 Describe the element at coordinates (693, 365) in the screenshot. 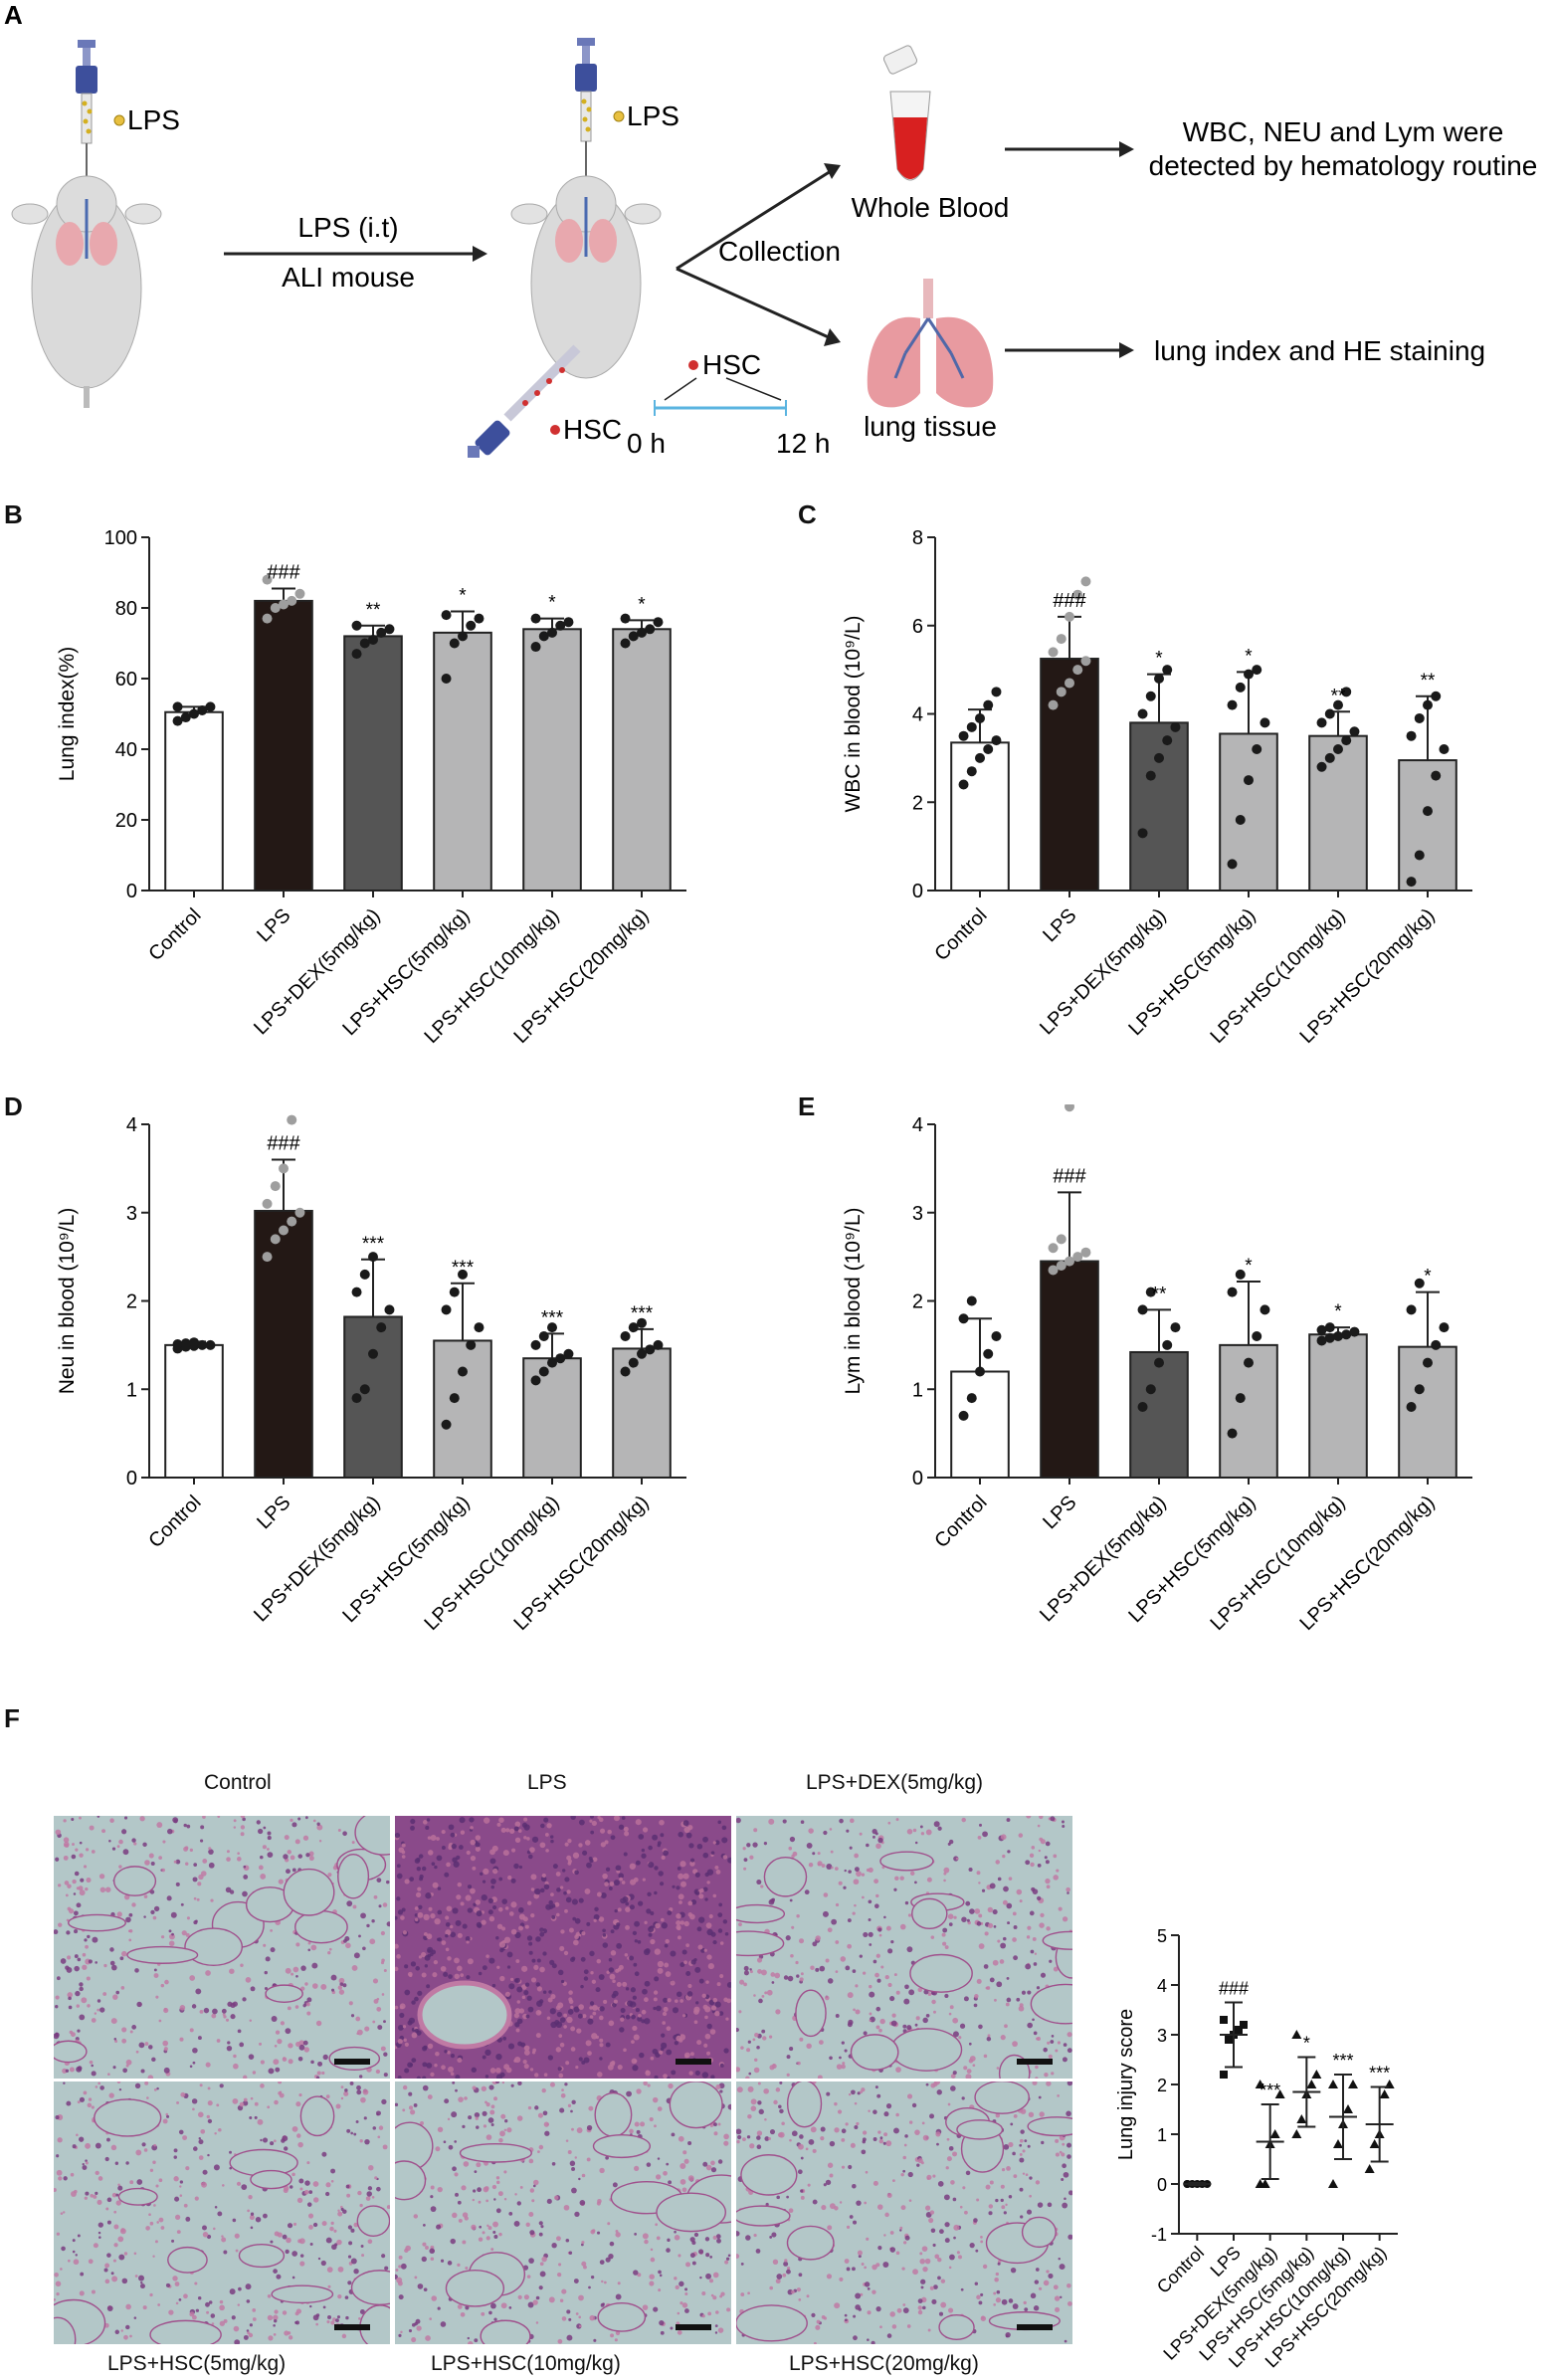

I see `hsc-dot-icon` at that location.